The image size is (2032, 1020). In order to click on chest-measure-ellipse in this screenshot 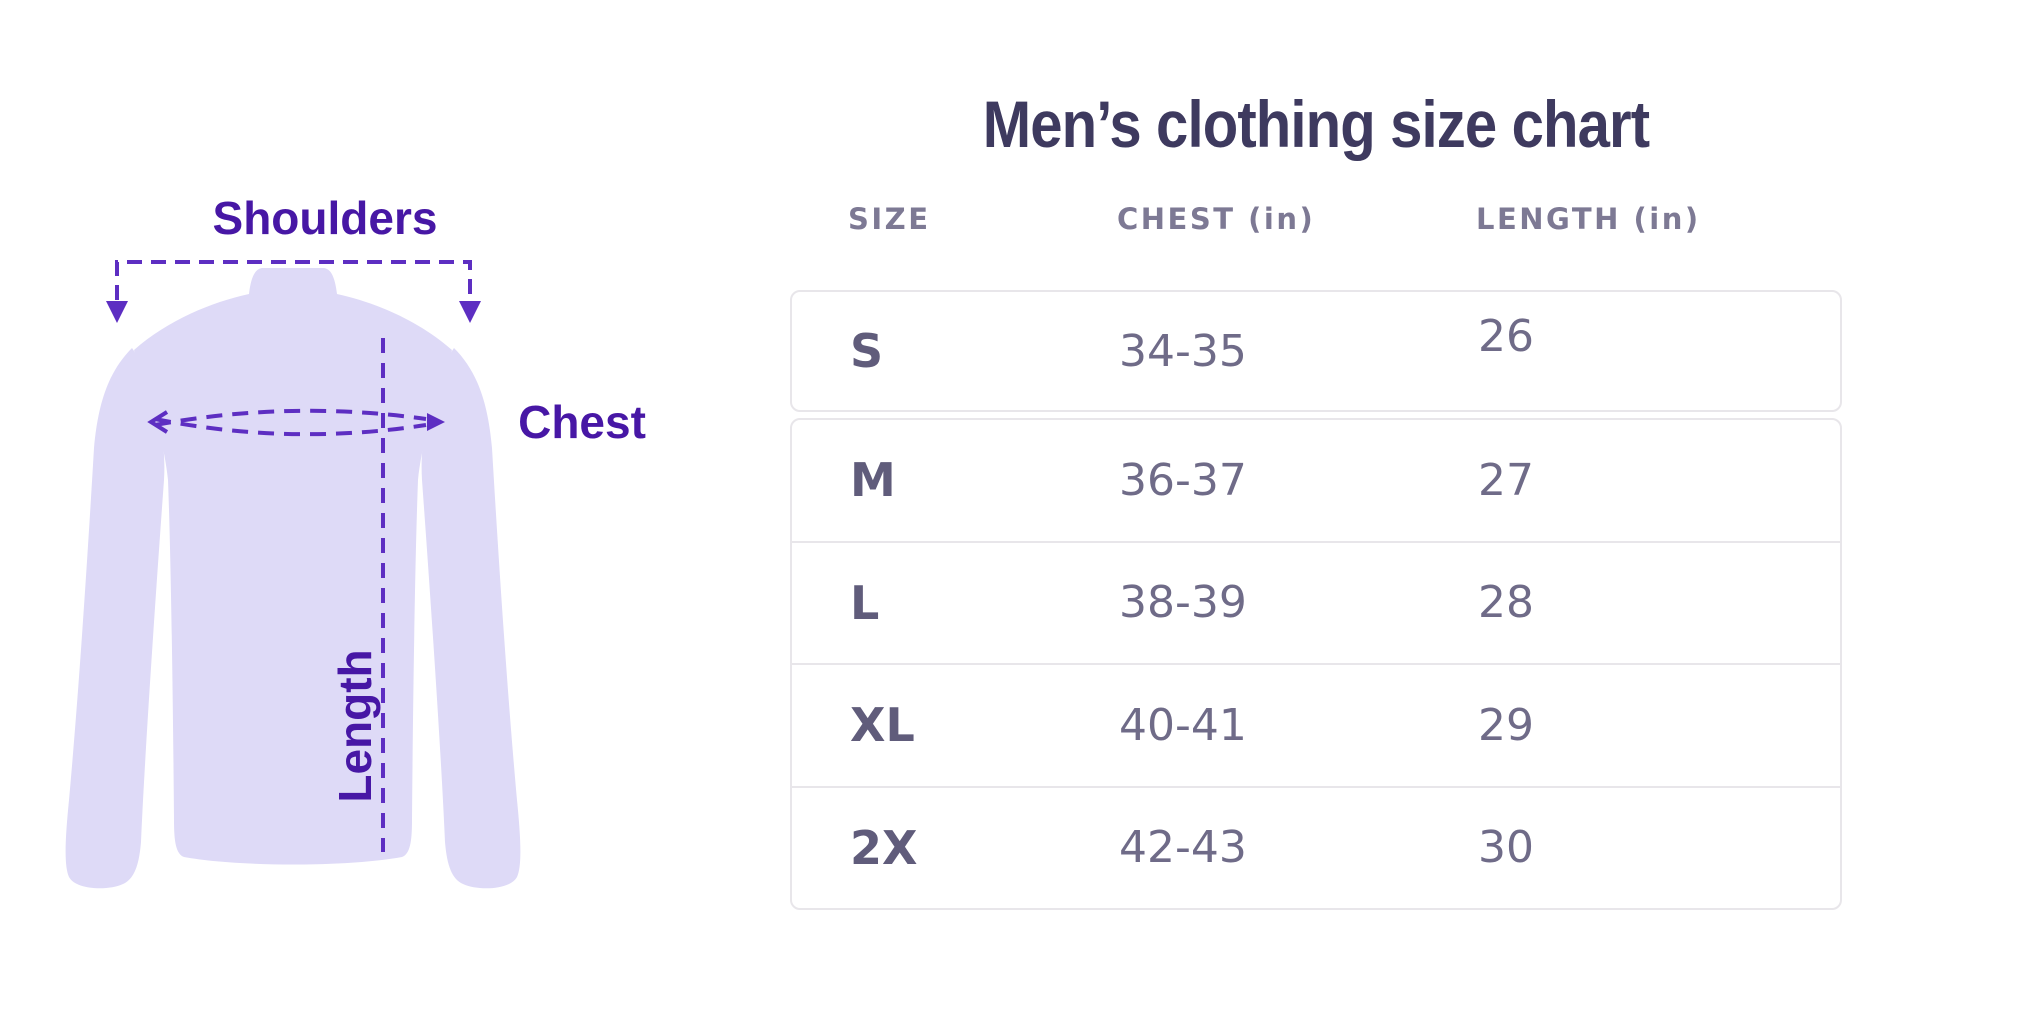, I will do `click(290, 422)`.